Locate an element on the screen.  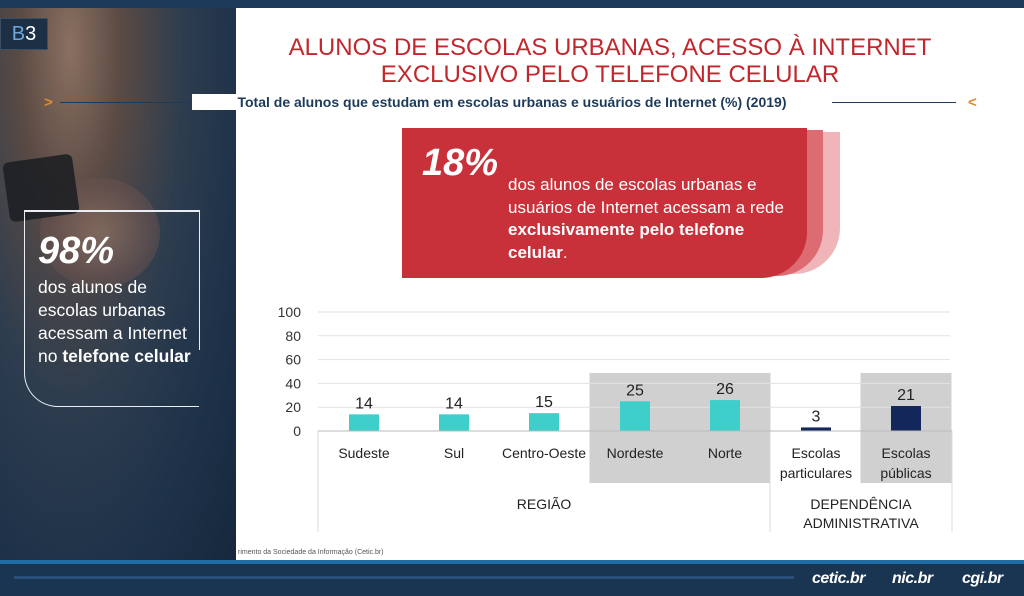
category-label: Centro-Oeste is located at coordinates (544, 453).